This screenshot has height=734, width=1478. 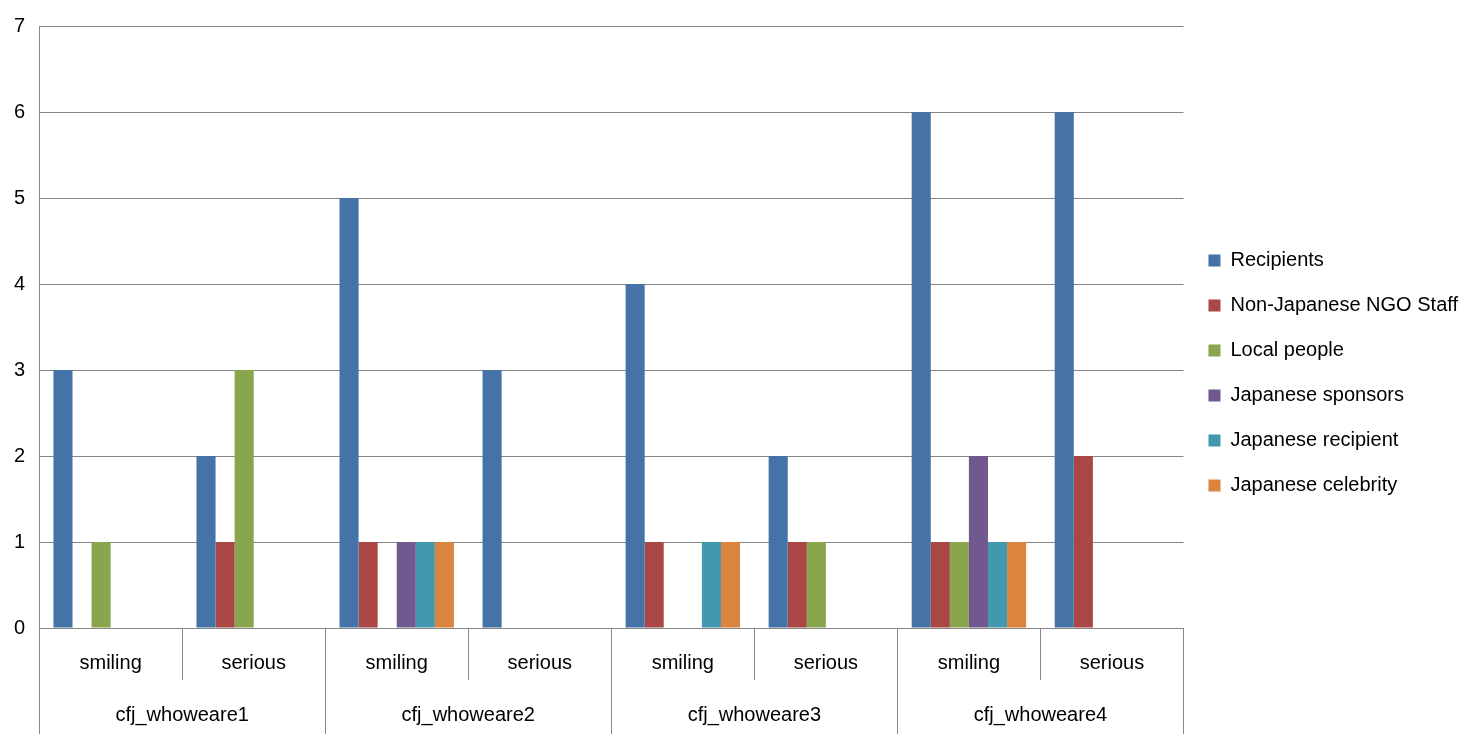 I want to click on legend-label: Japanese celebrity, so click(x=1314, y=484).